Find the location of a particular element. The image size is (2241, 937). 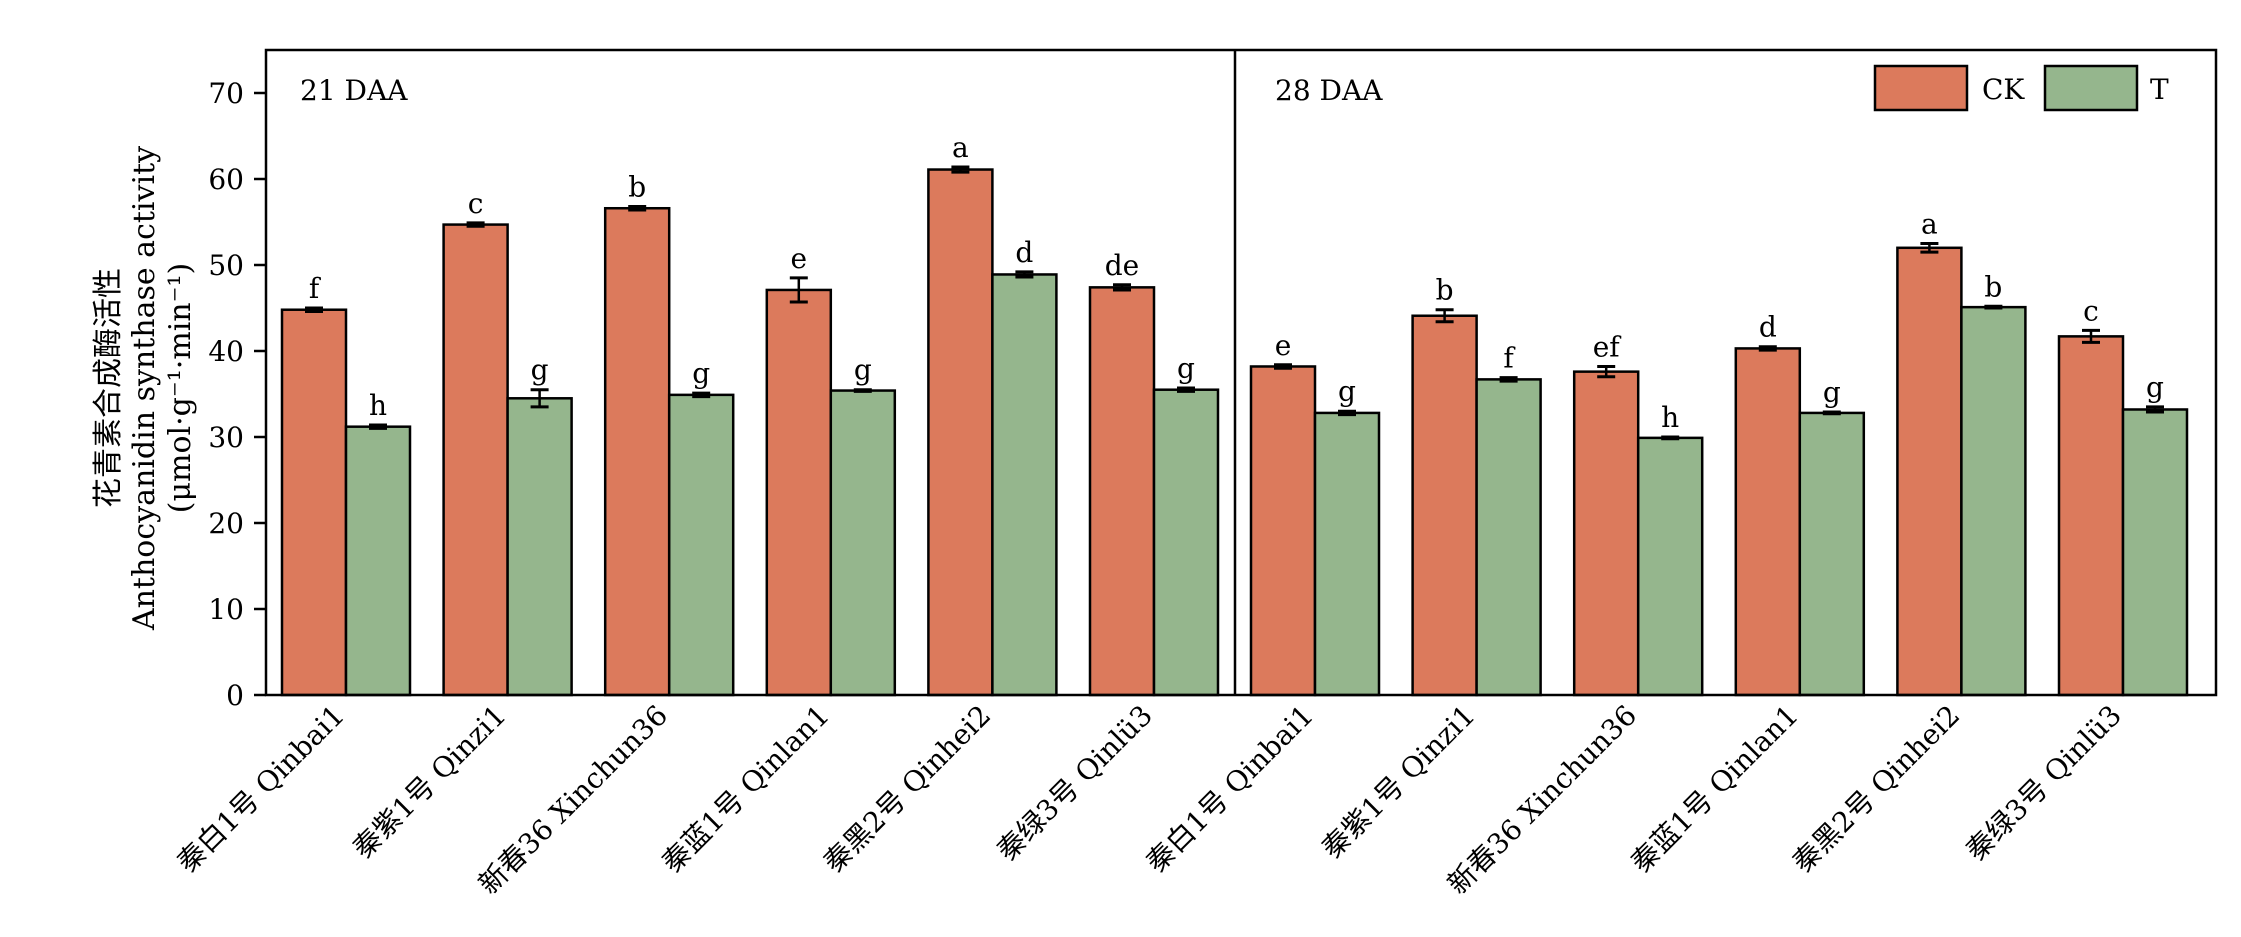

y-tick-label: 10 is located at coordinates (226, 609).